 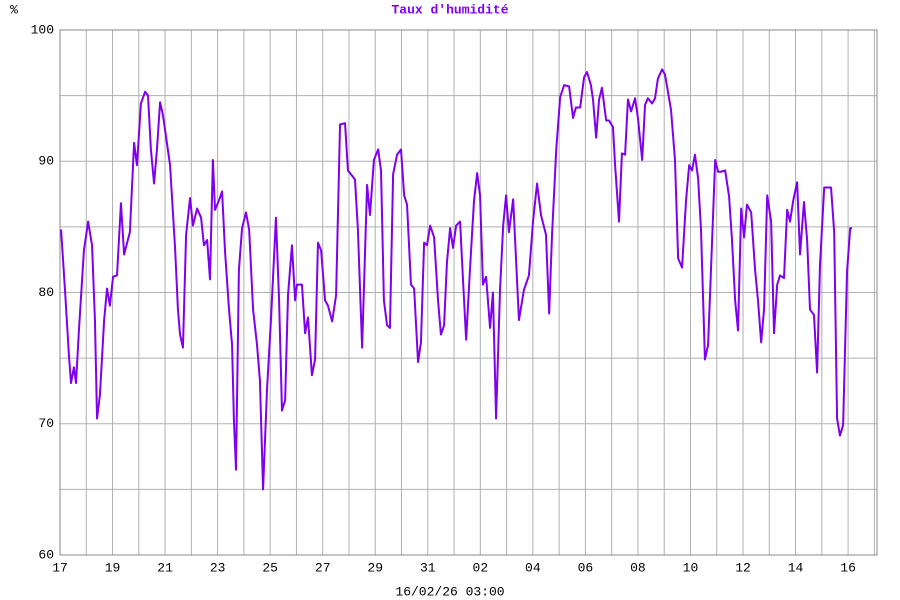 I want to click on x-tick-label: 12, so click(x=743, y=567).